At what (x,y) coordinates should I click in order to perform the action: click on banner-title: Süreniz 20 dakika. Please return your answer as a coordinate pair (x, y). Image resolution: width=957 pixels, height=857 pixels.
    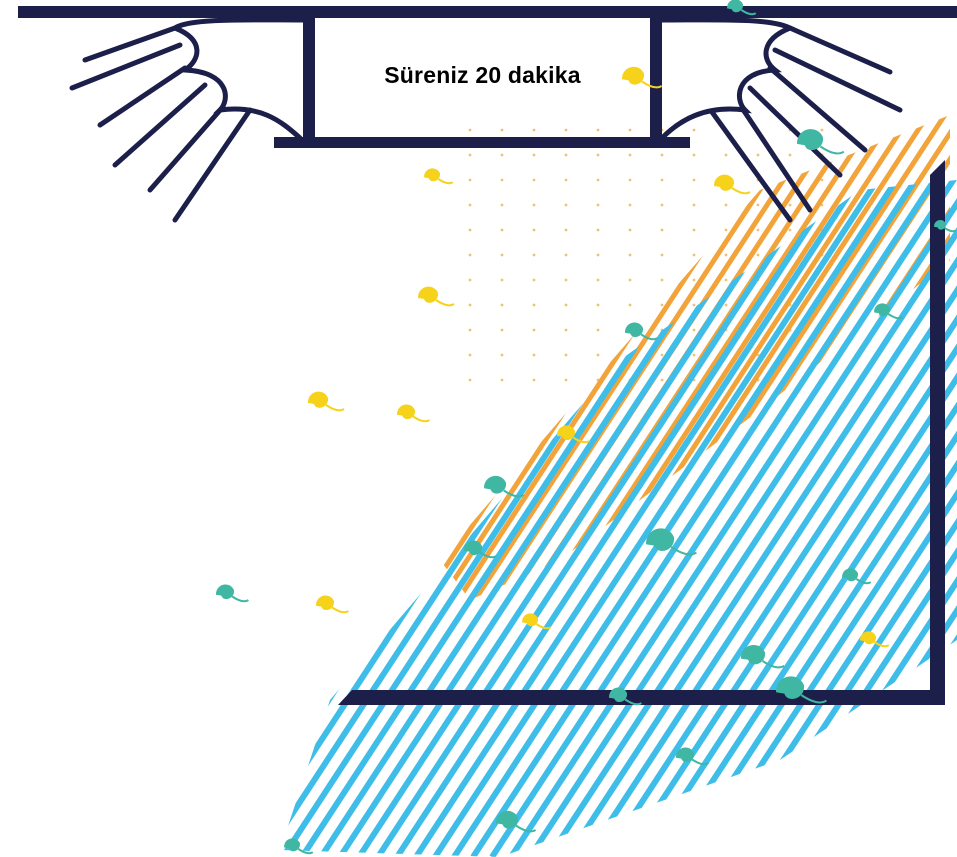
    Looking at the image, I should click on (482, 74).